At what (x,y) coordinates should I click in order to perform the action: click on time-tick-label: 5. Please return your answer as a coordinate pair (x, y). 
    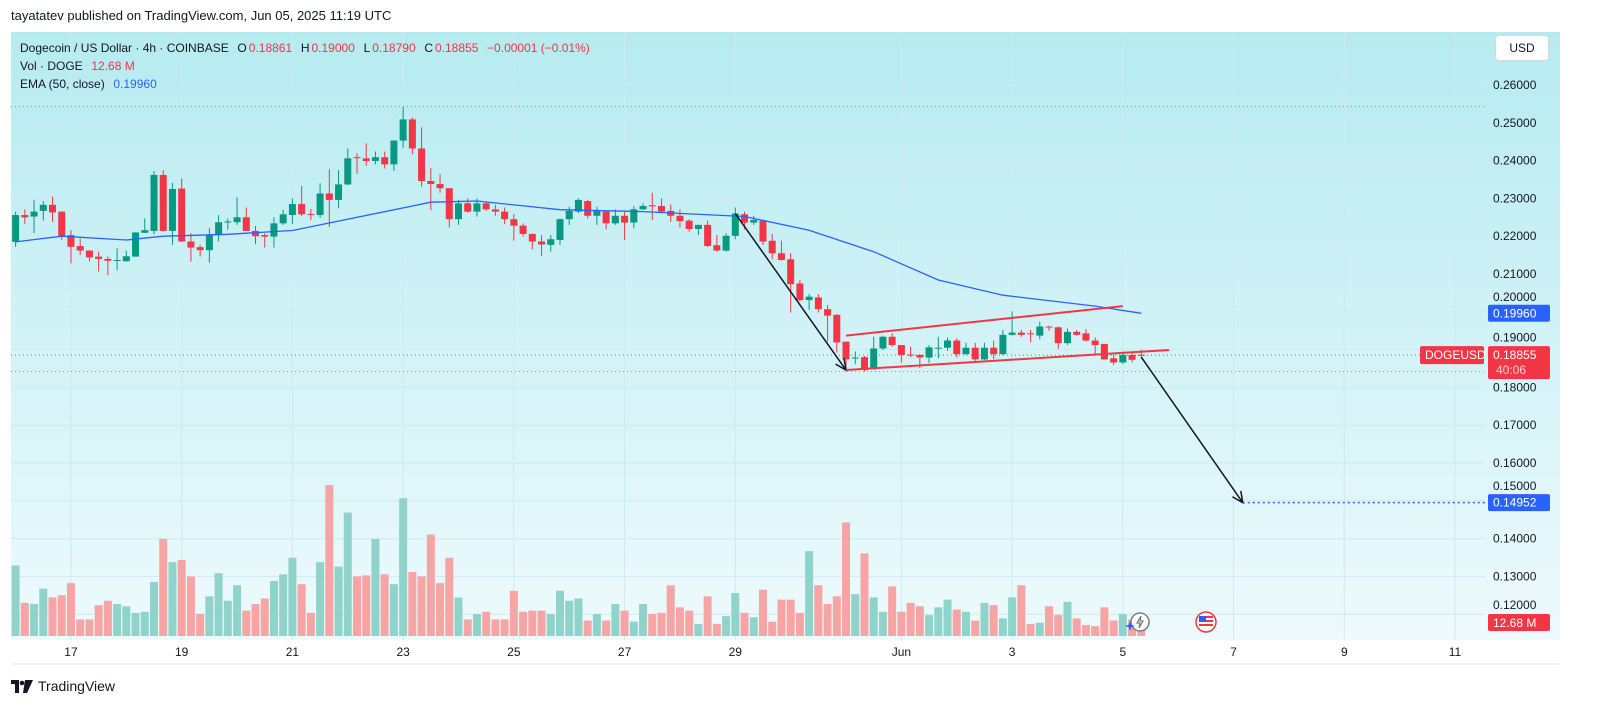
    Looking at the image, I should click on (1122, 652).